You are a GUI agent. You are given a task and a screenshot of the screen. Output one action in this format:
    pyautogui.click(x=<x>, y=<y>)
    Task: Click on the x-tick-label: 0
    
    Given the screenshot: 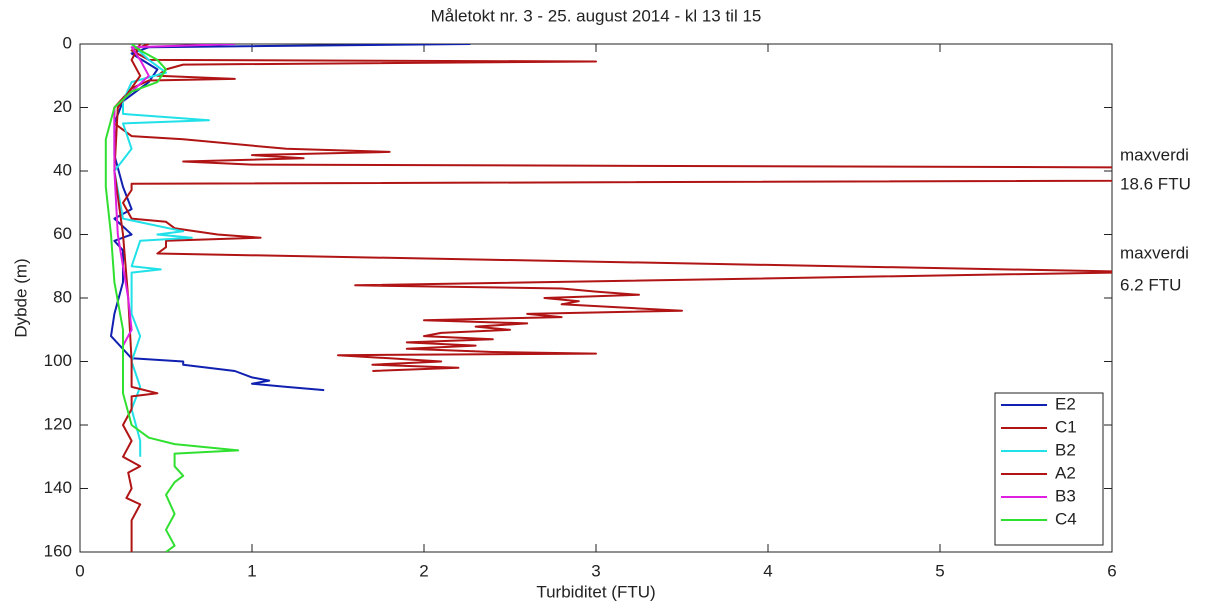 What is the action you would take?
    pyautogui.click(x=79, y=570)
    